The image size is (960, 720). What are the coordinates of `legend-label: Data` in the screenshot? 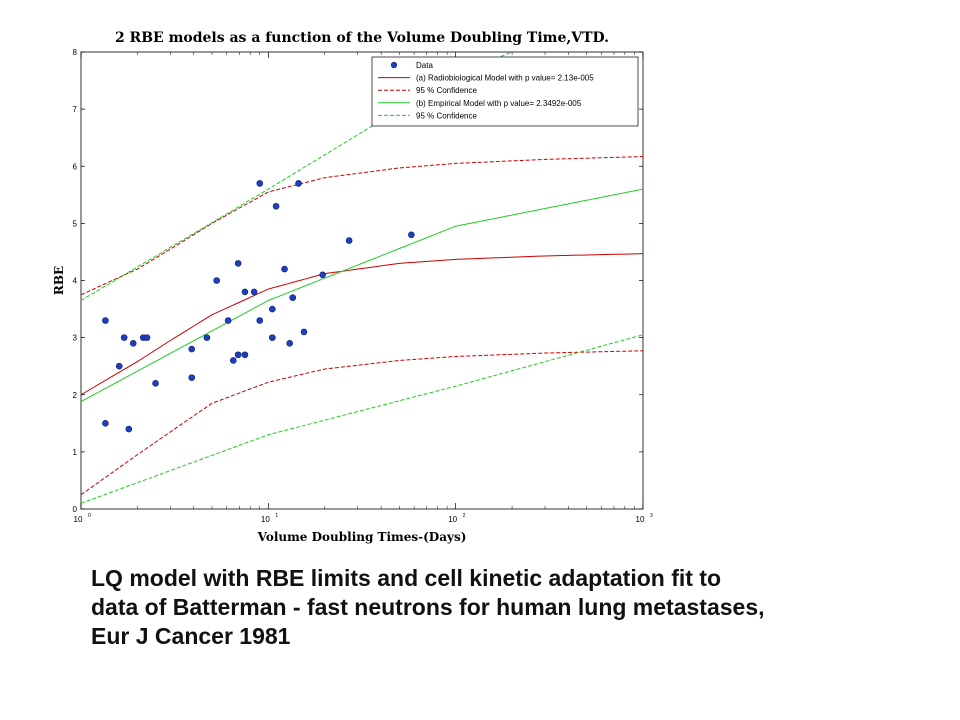 It's located at (424, 65).